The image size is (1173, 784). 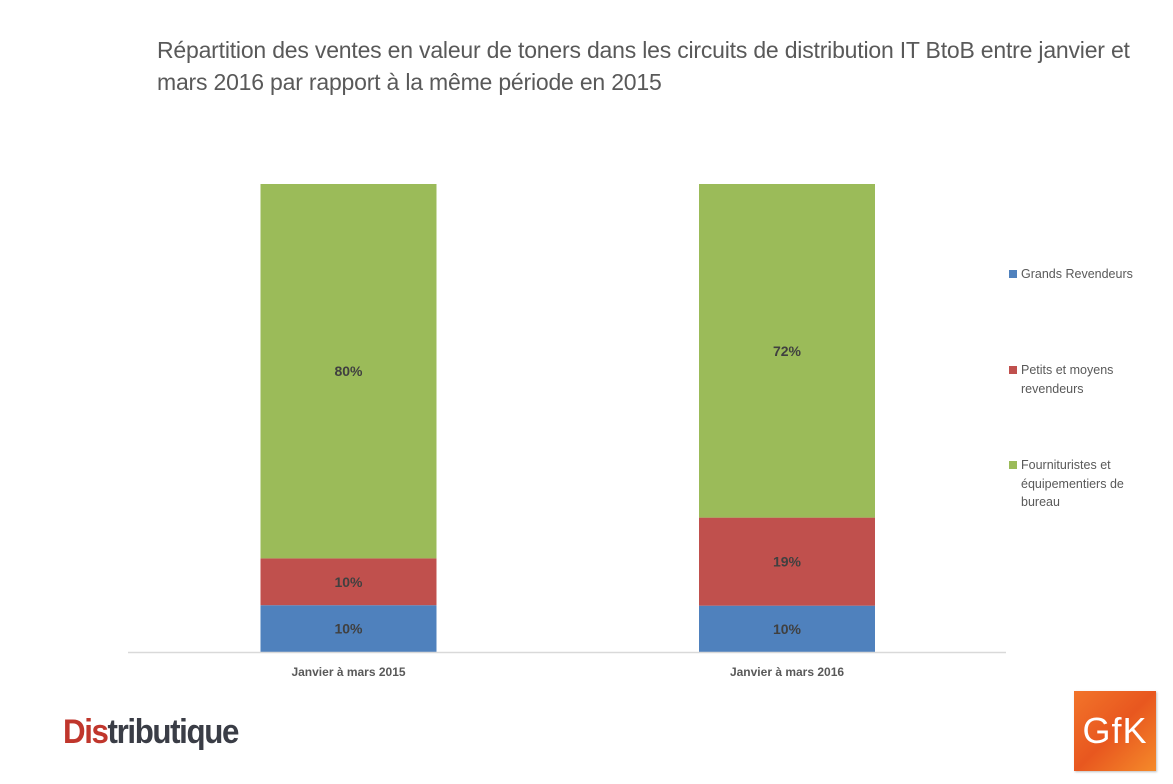 I want to click on legend-label: Grands Revendeurs, so click(x=1077, y=274).